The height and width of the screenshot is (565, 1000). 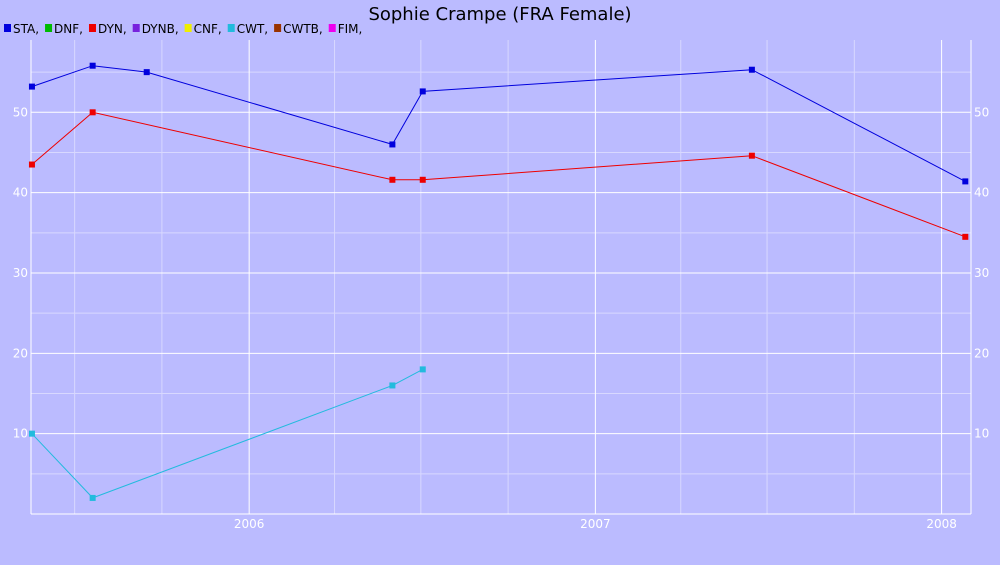 I want to click on chart-title: Sophie Crampe (FRA Female), so click(x=499, y=14).